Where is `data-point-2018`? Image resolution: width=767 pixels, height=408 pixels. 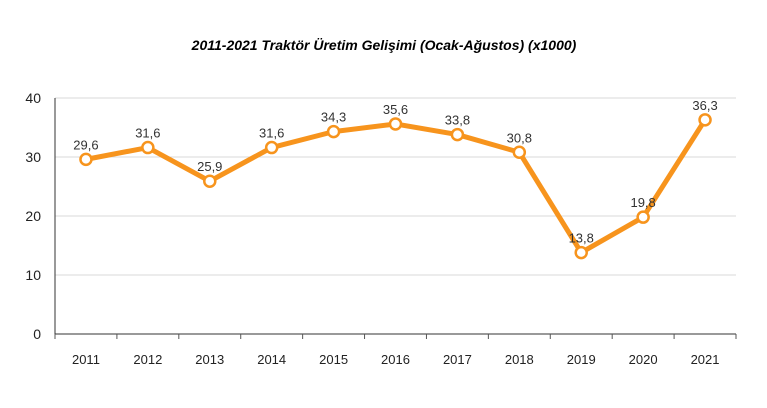 data-point-2018 is located at coordinates (519, 152).